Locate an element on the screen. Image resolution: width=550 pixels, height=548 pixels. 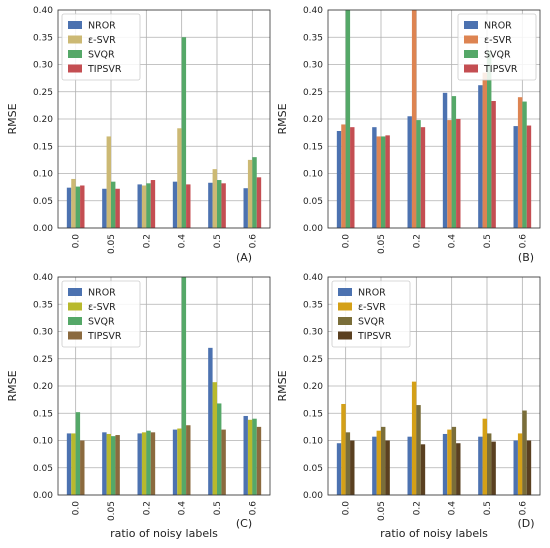
x-tick-label: 0.0 is located at coordinates (77, 241).